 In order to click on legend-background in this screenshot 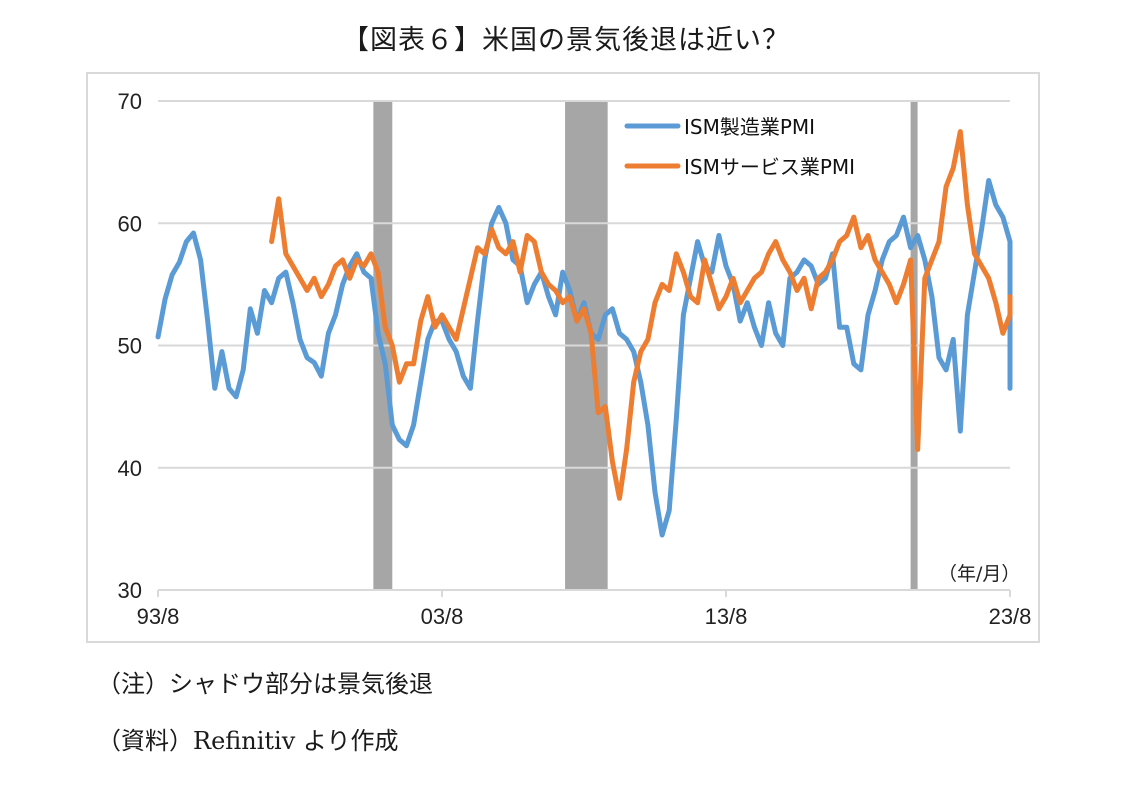, I will do `click(765, 148)`.